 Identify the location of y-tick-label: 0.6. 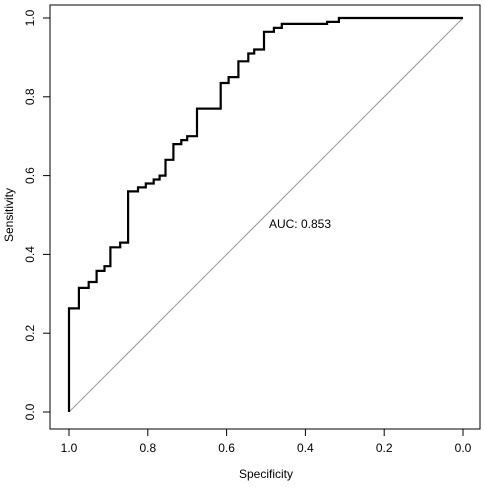
(30, 175).